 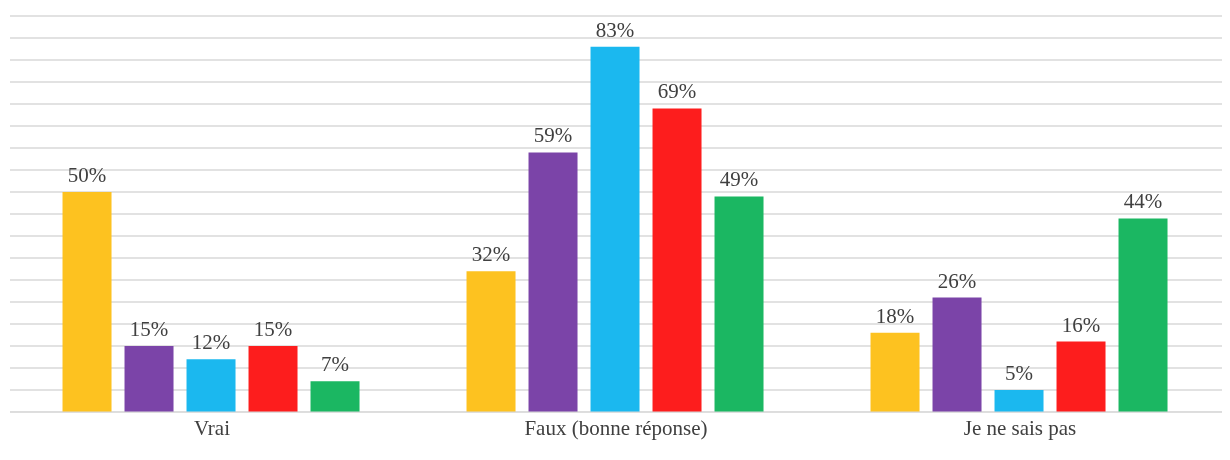 What do you see at coordinates (87, 175) in the screenshot?
I see `data-label: 50%` at bounding box center [87, 175].